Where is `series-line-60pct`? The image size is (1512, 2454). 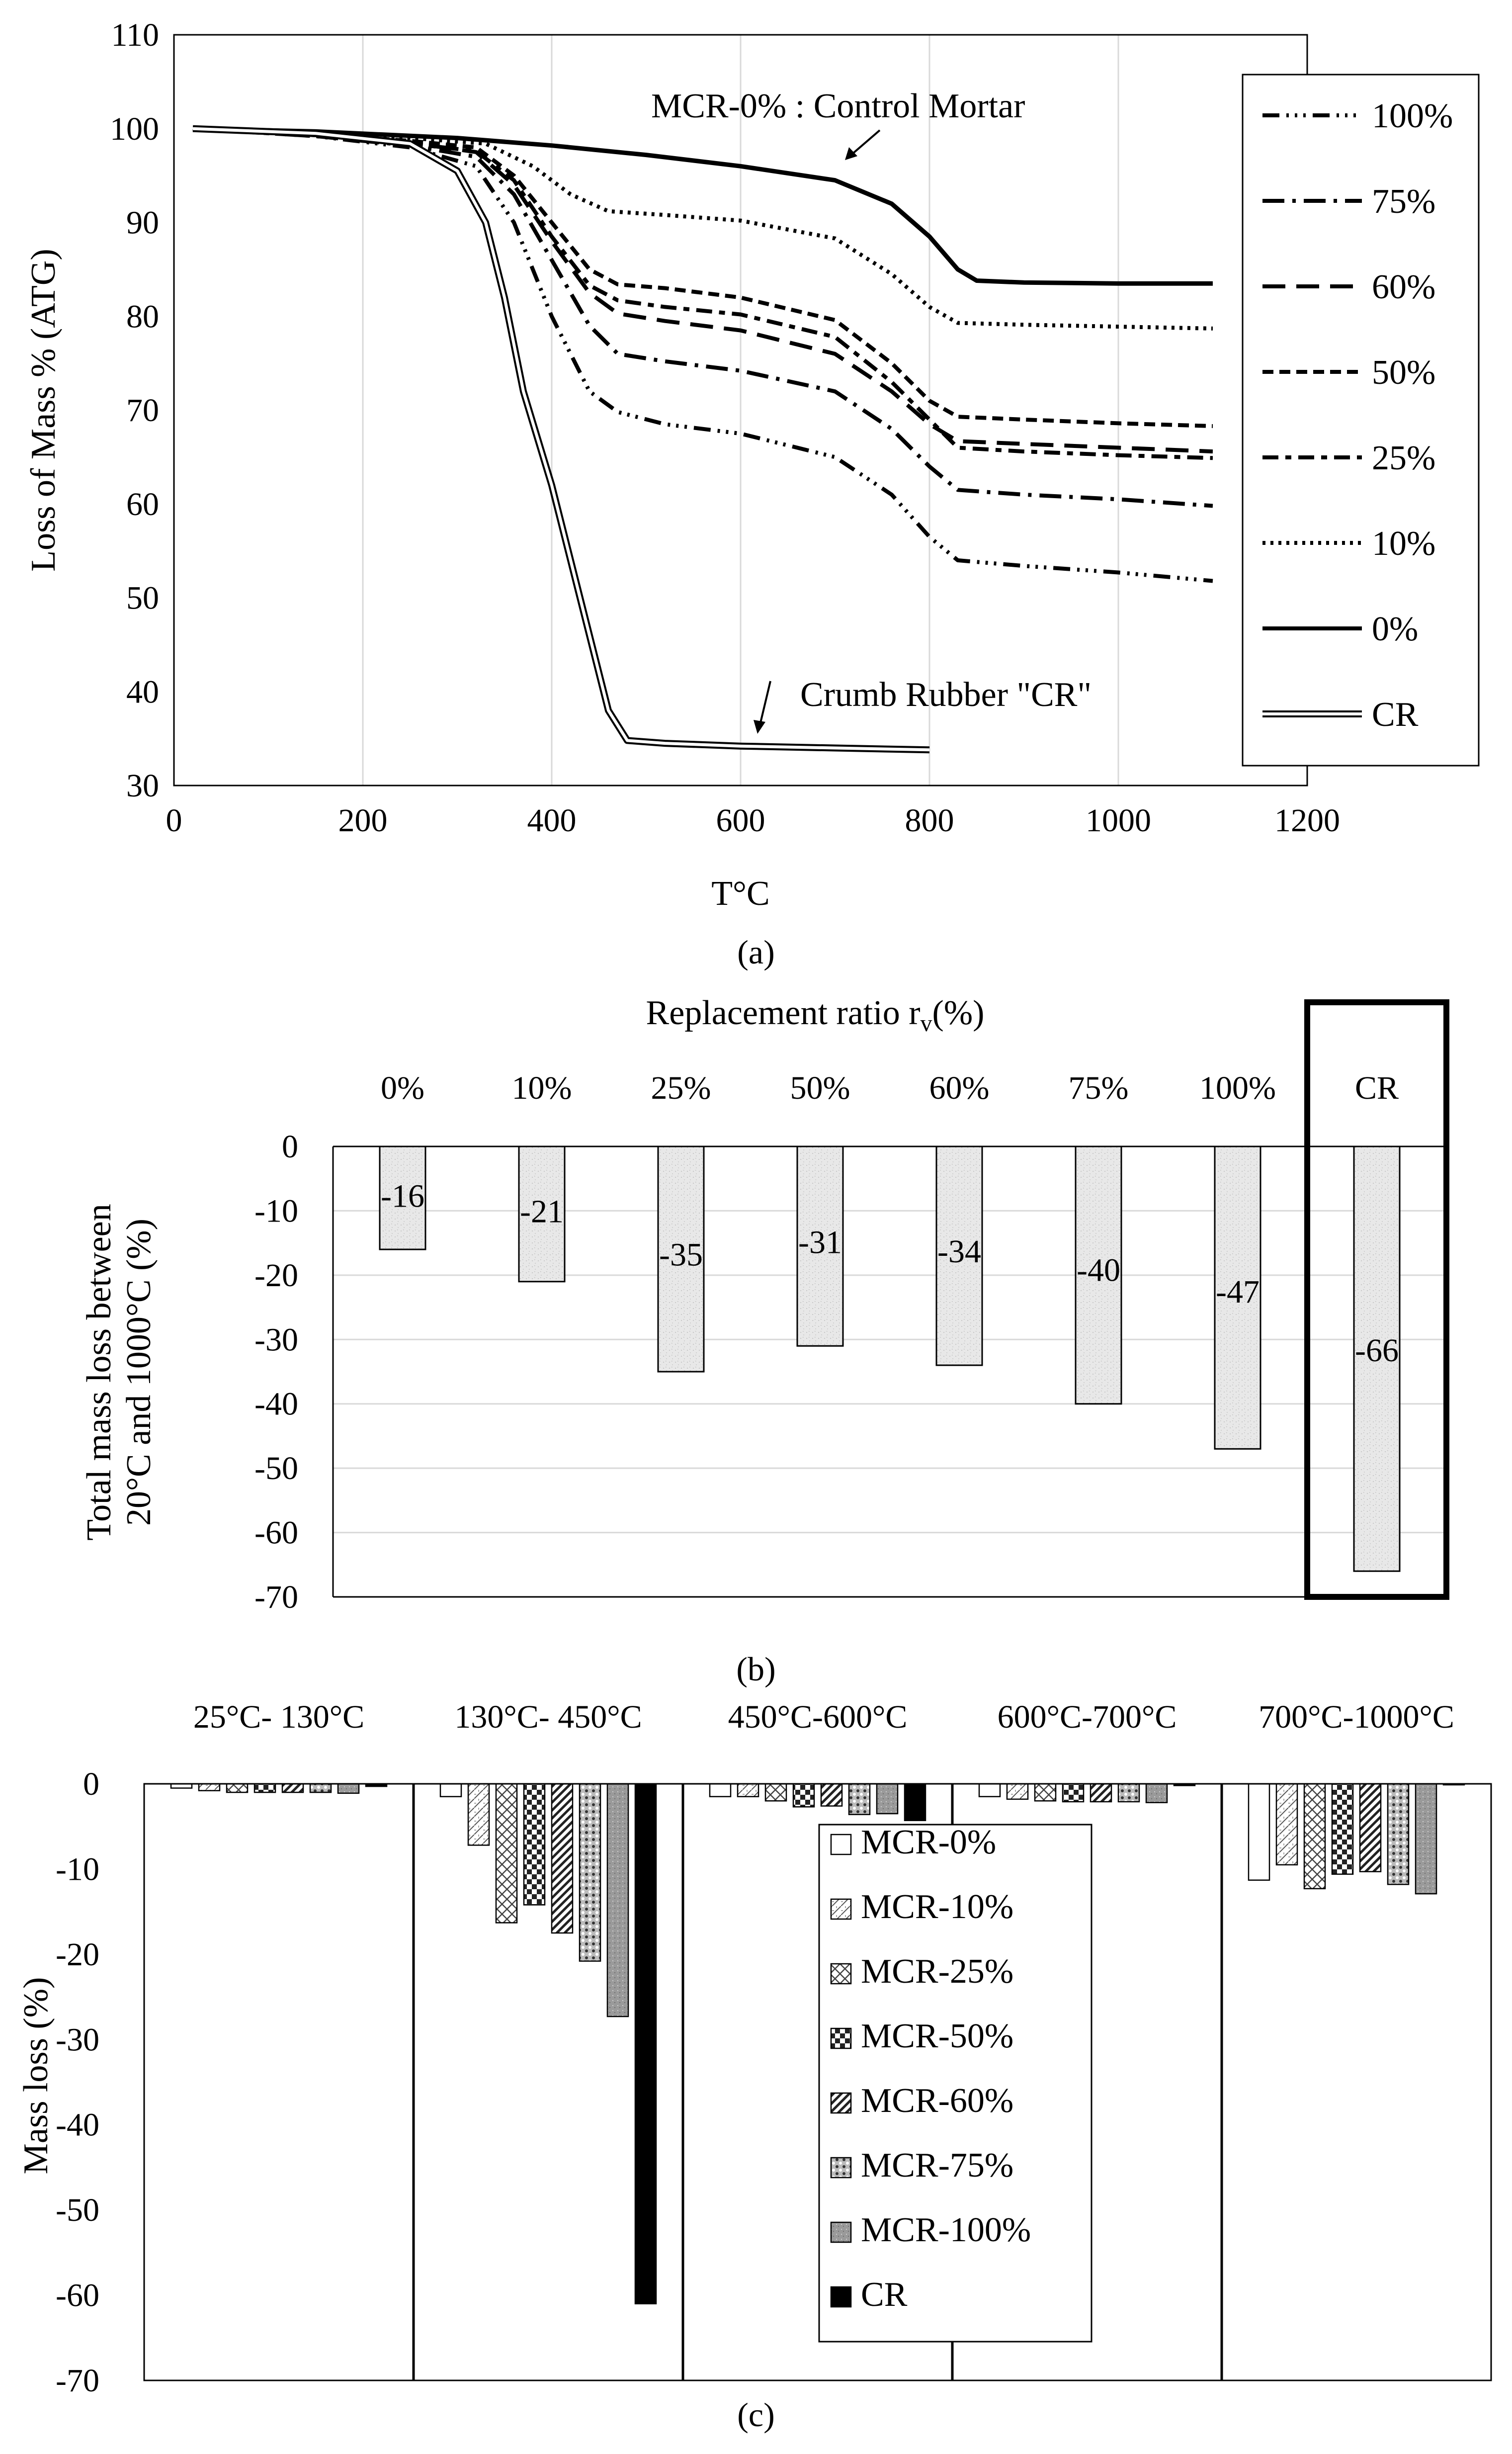
series-line-60pct is located at coordinates (702, 290).